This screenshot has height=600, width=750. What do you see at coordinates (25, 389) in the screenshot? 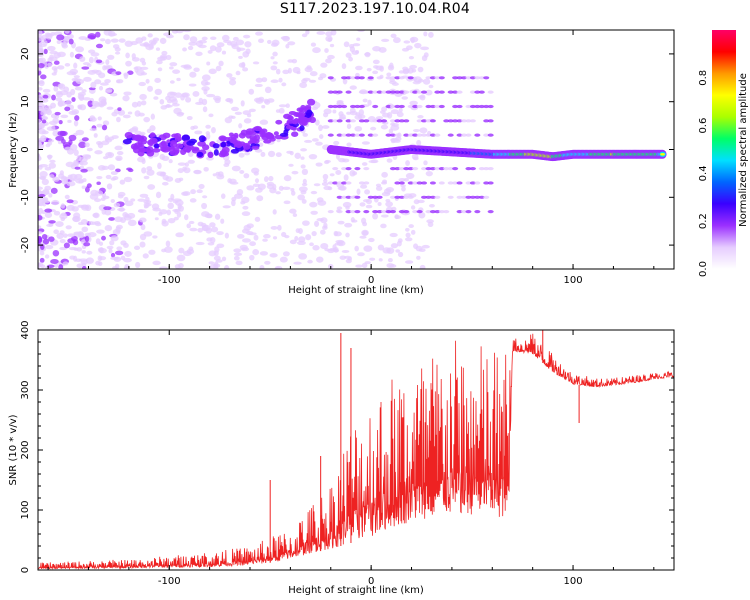
I see `snr-y-tick-label: 300` at bounding box center [25, 389].